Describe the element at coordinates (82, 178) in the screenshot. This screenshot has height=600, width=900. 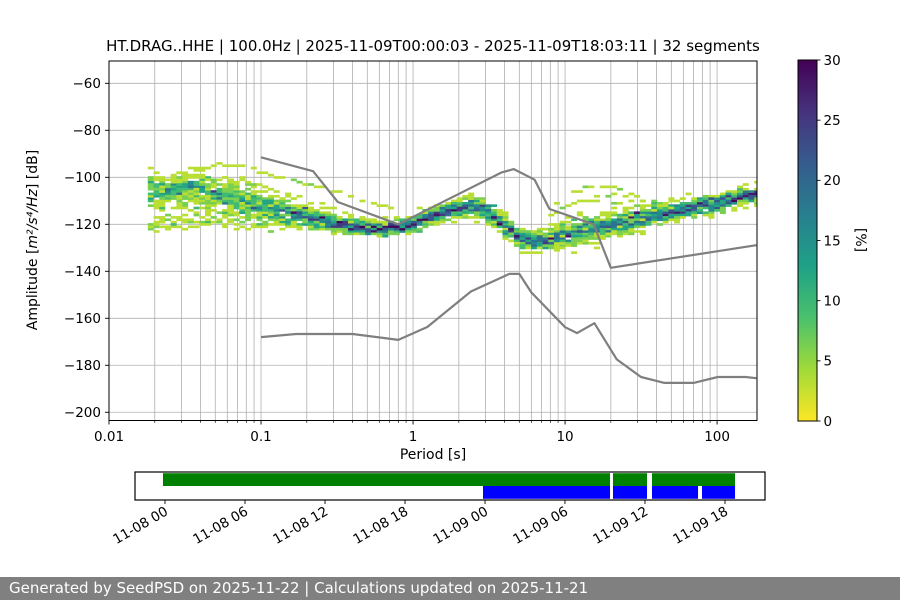
I see `y-tick-label: −100` at that location.